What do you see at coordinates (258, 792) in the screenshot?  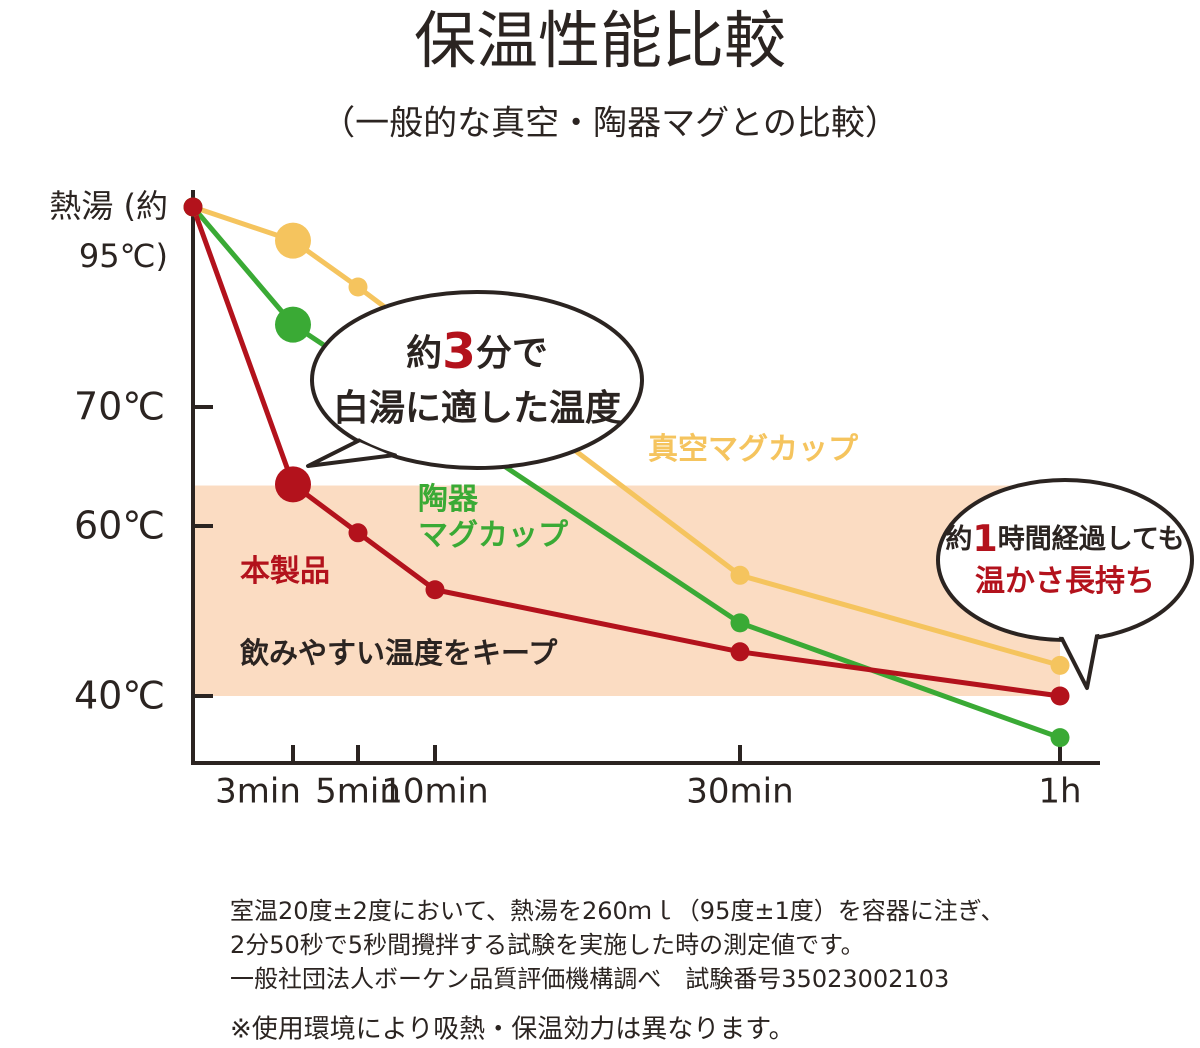 I see `x-tick-label: 3min` at bounding box center [258, 792].